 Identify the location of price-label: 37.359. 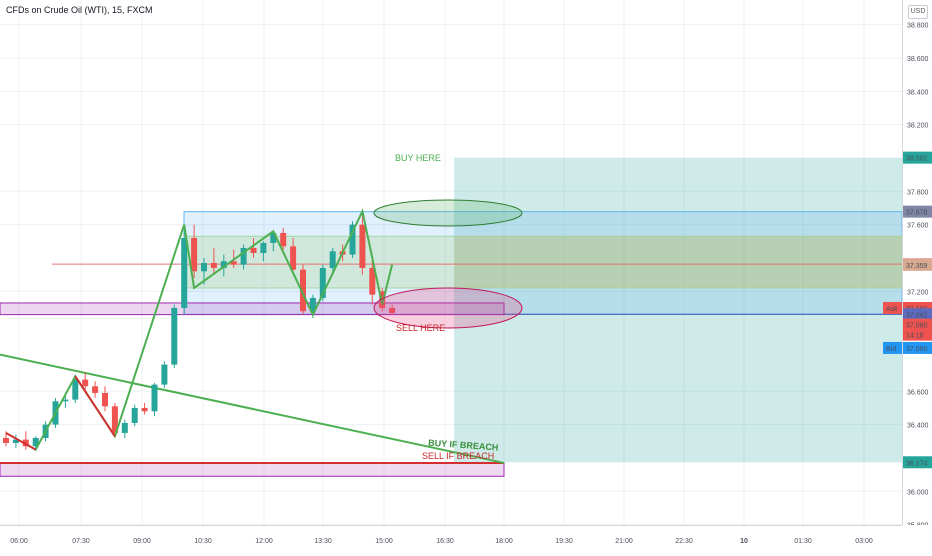
(917, 266).